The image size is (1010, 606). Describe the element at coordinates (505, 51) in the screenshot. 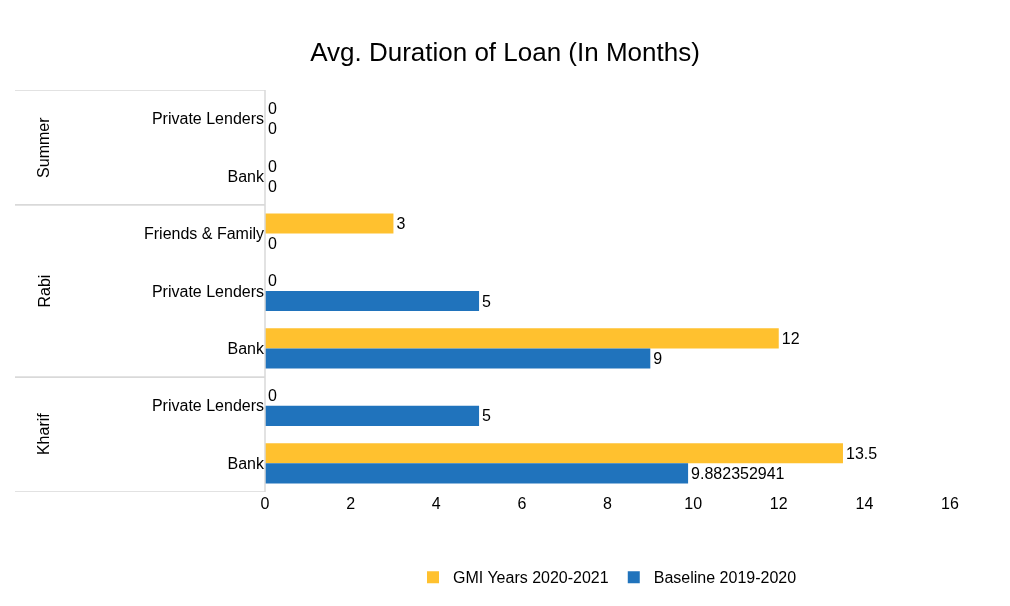

I see `chart-title: Avg. Duration of Loan (In Months)` at that location.